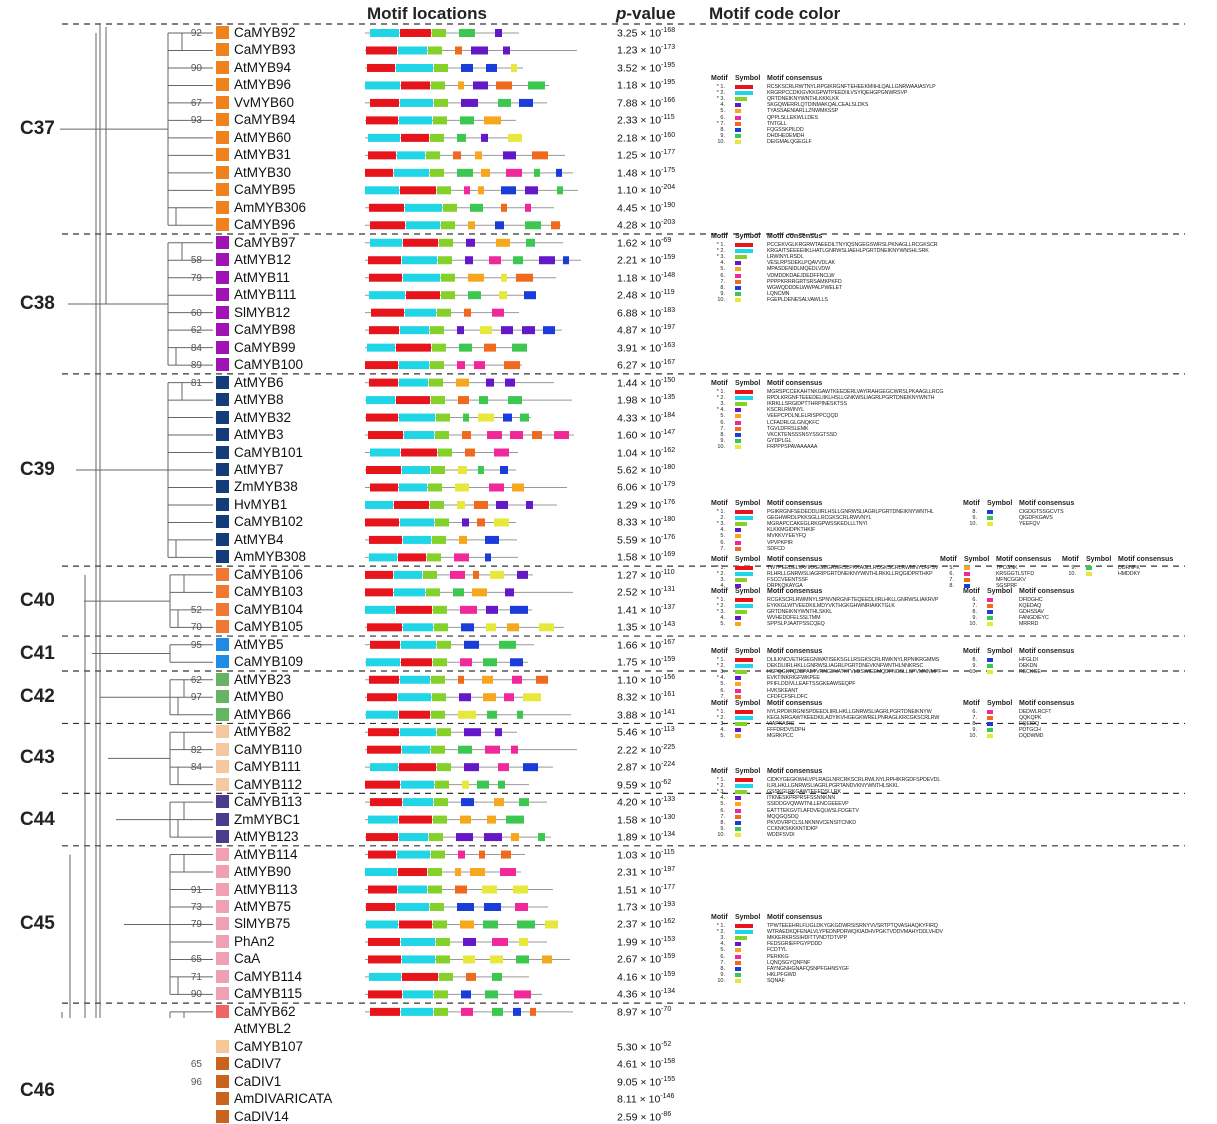 The width and height of the screenshot is (1217, 1124). Describe the element at coordinates (646, 470) in the screenshot. I see `p-value: 5.62 × 10-180` at that location.